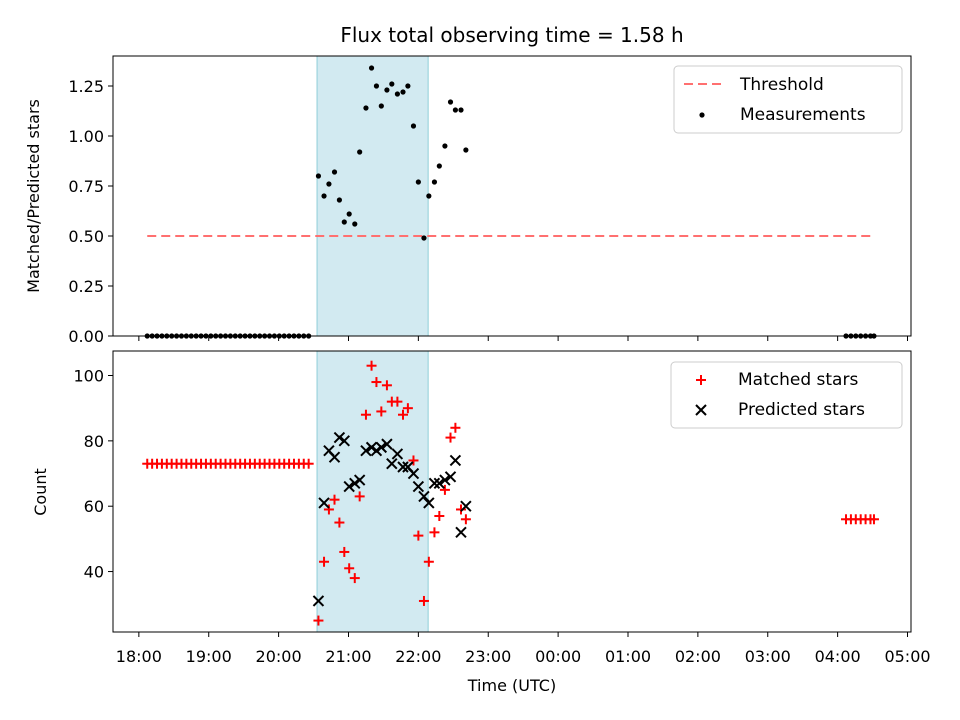  What do you see at coordinates (94, 506) in the screenshot?
I see `bottom-y-tick-label: 60` at bounding box center [94, 506].